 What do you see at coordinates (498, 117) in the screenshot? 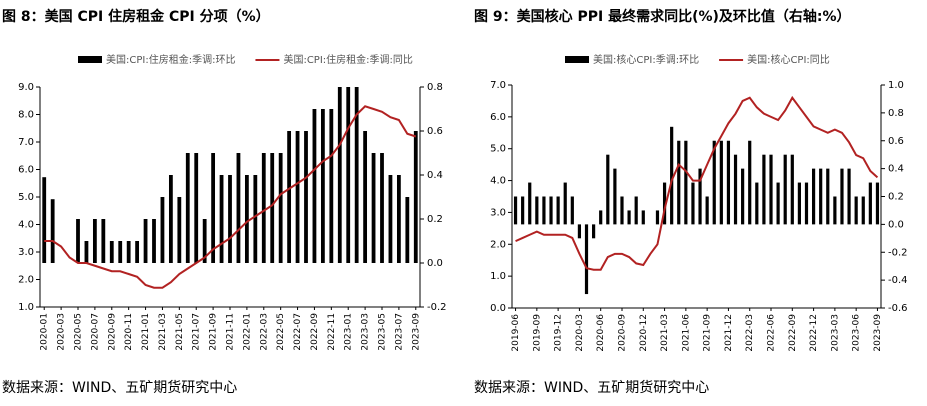
I see `y-tick-label: 6.0` at bounding box center [498, 117].